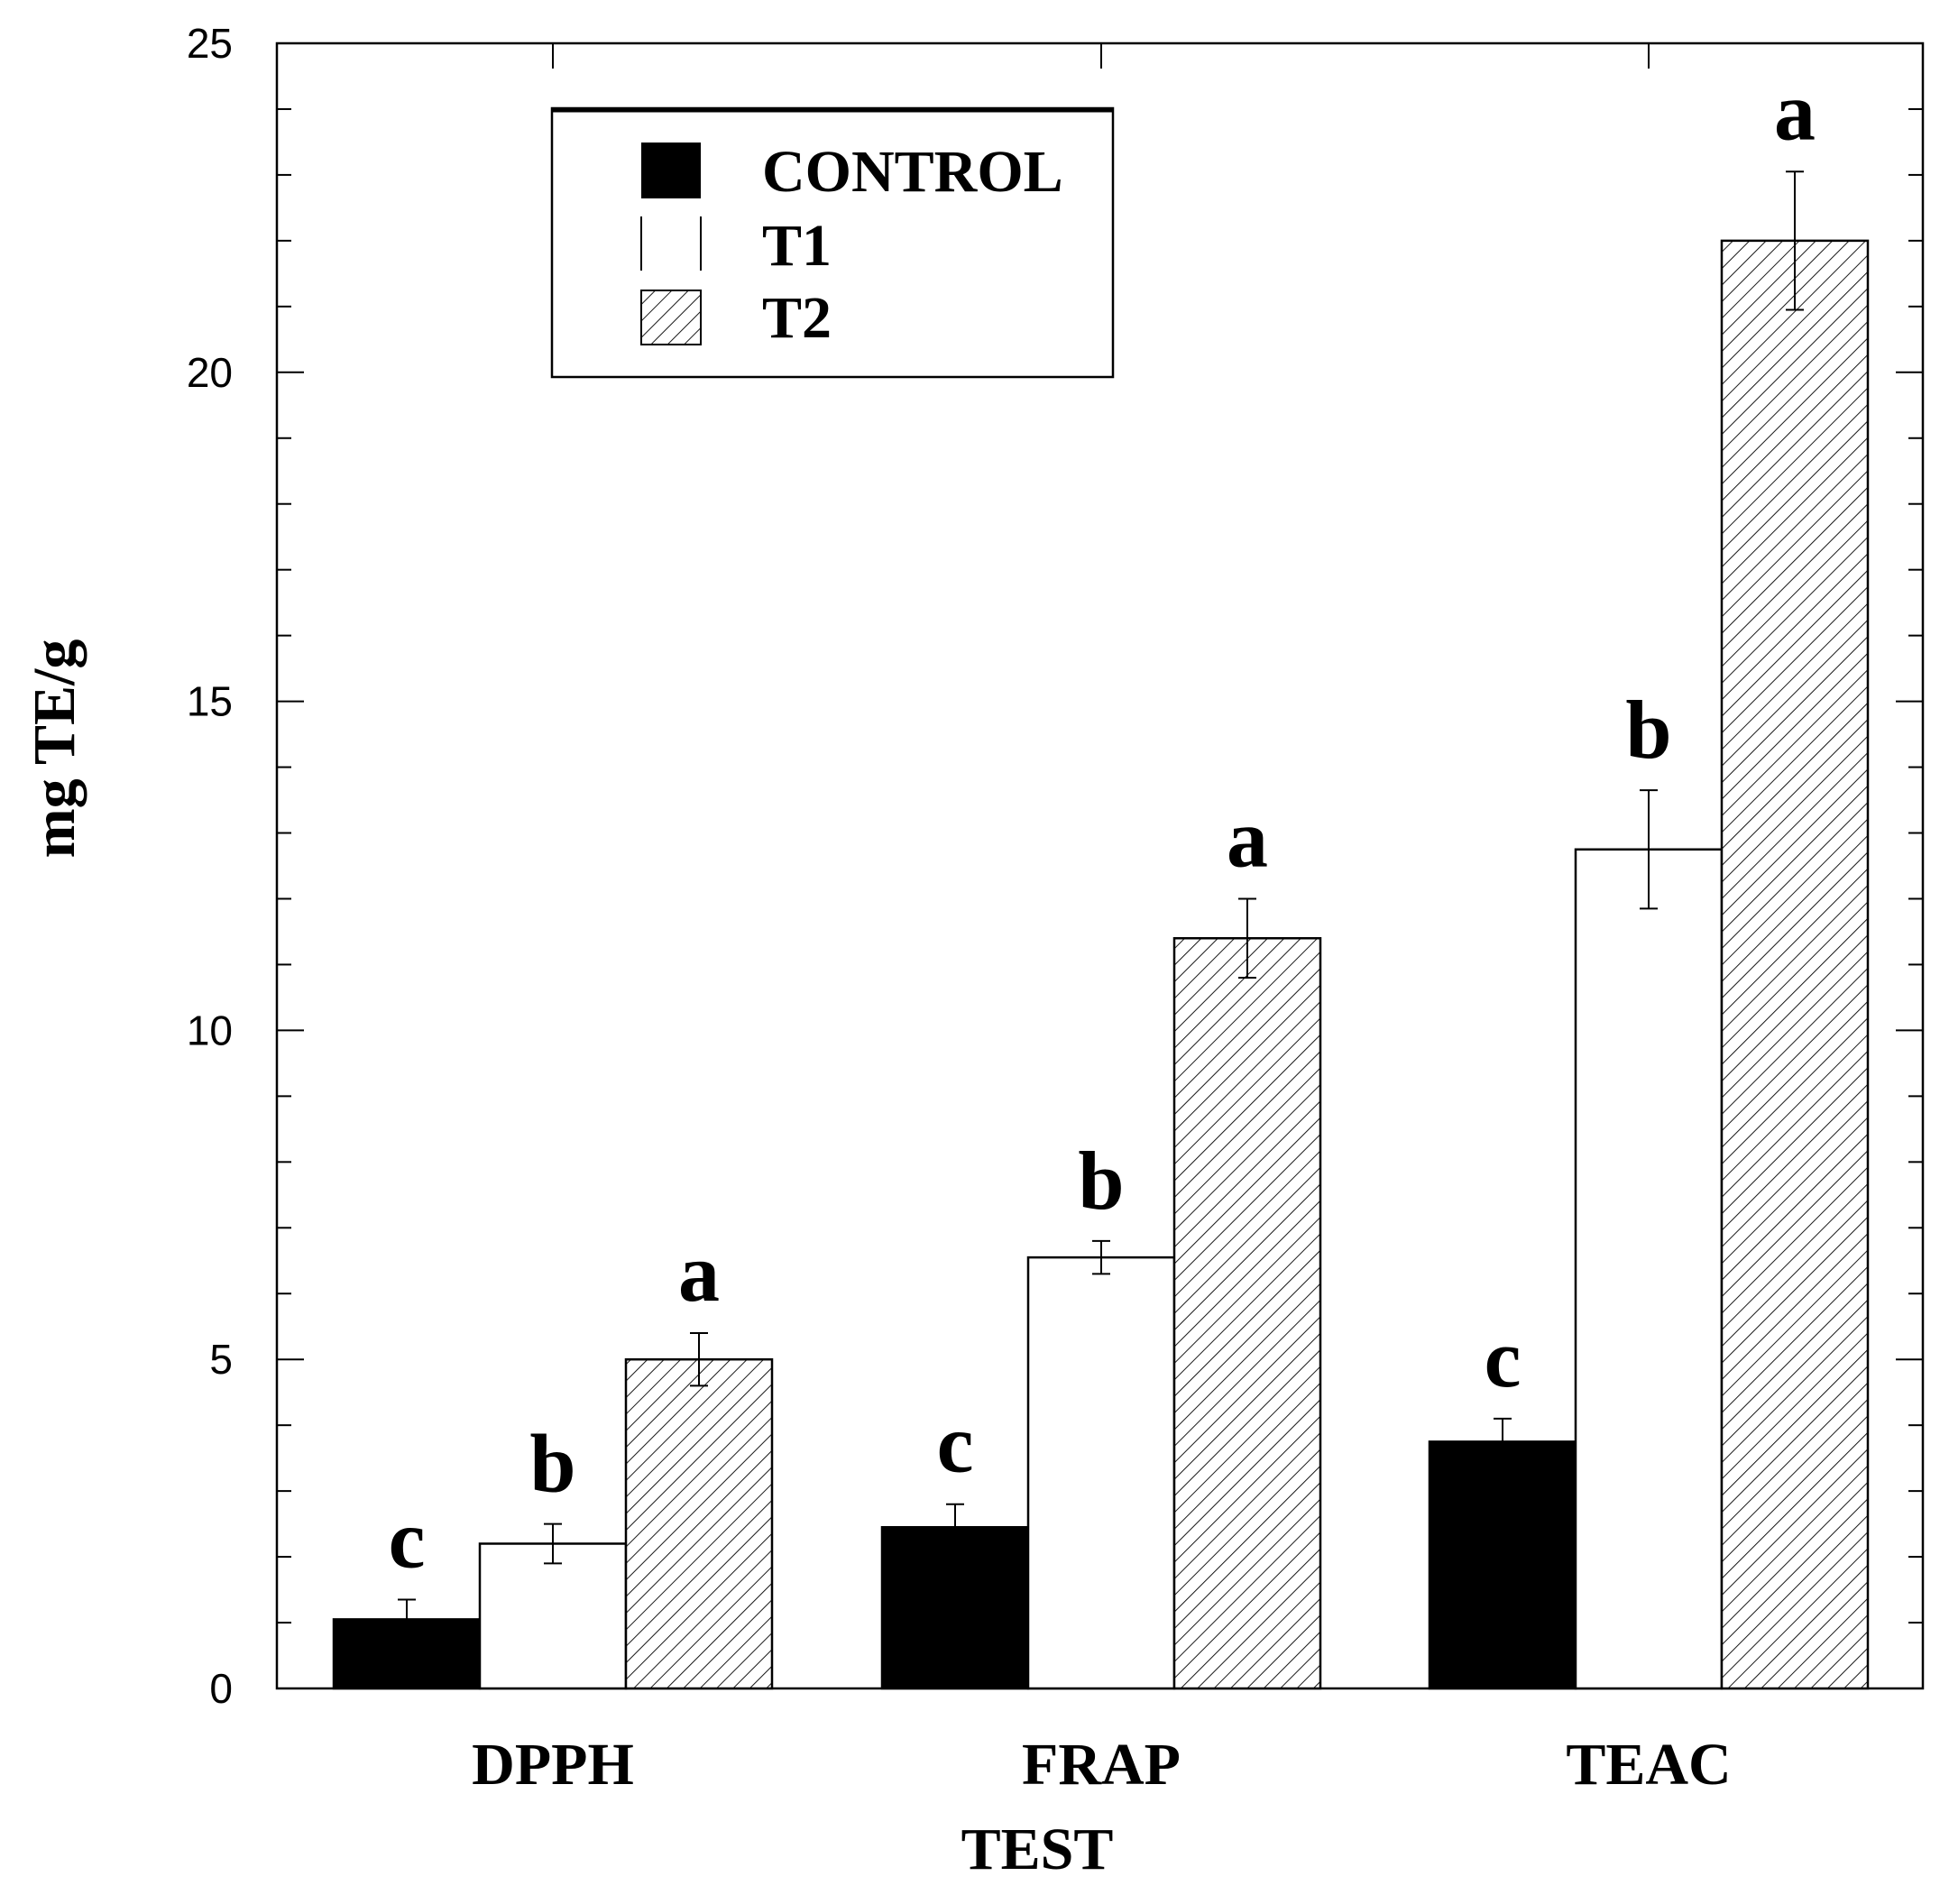 This screenshot has height=1904, width=1949. I want to click on y-tick-label: 0, so click(221, 1688).